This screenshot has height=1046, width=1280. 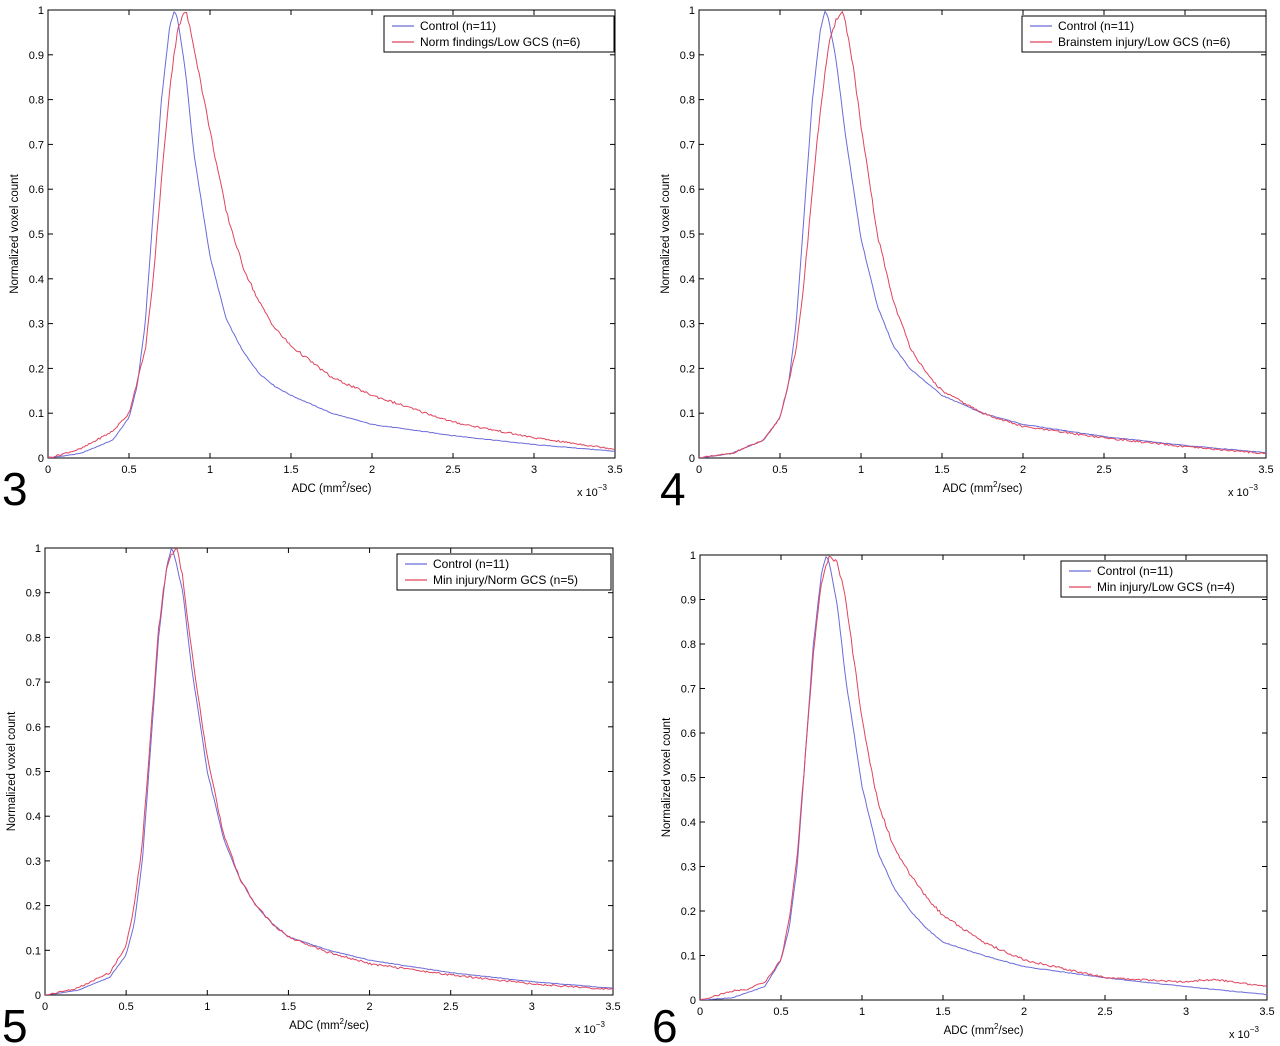 I want to click on legend-entry: Min injury/Norm GCS (n=5), so click(x=505, y=580).